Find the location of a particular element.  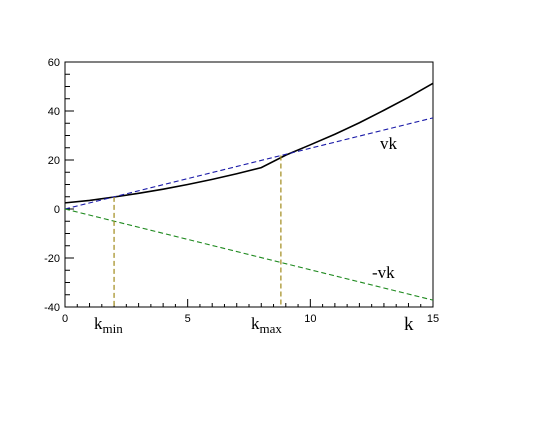

vk-label: vk is located at coordinates (389, 143).